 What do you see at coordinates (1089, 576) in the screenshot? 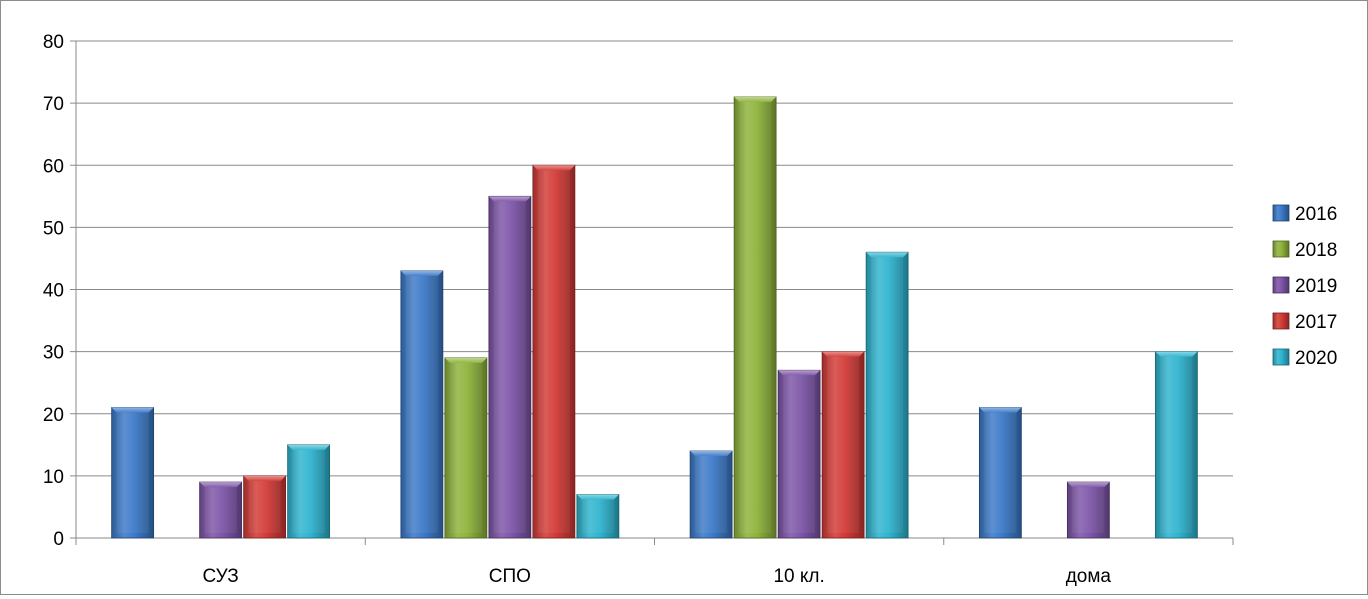
I see `x-category-label: дома` at bounding box center [1089, 576].